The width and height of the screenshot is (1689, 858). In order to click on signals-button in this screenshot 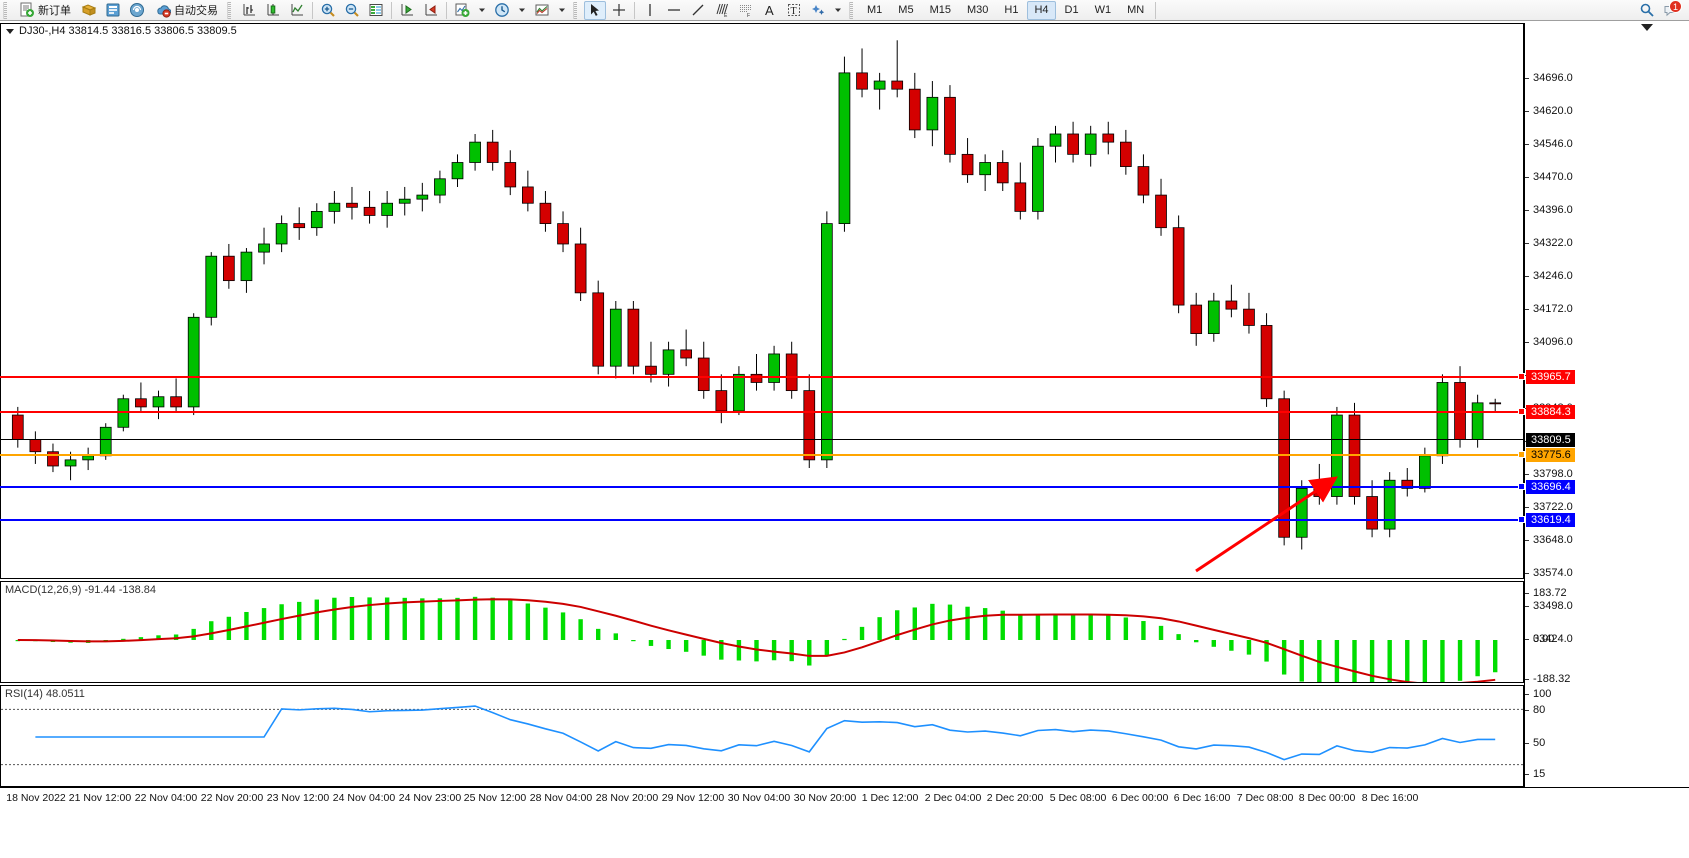, I will do `click(137, 10)`.